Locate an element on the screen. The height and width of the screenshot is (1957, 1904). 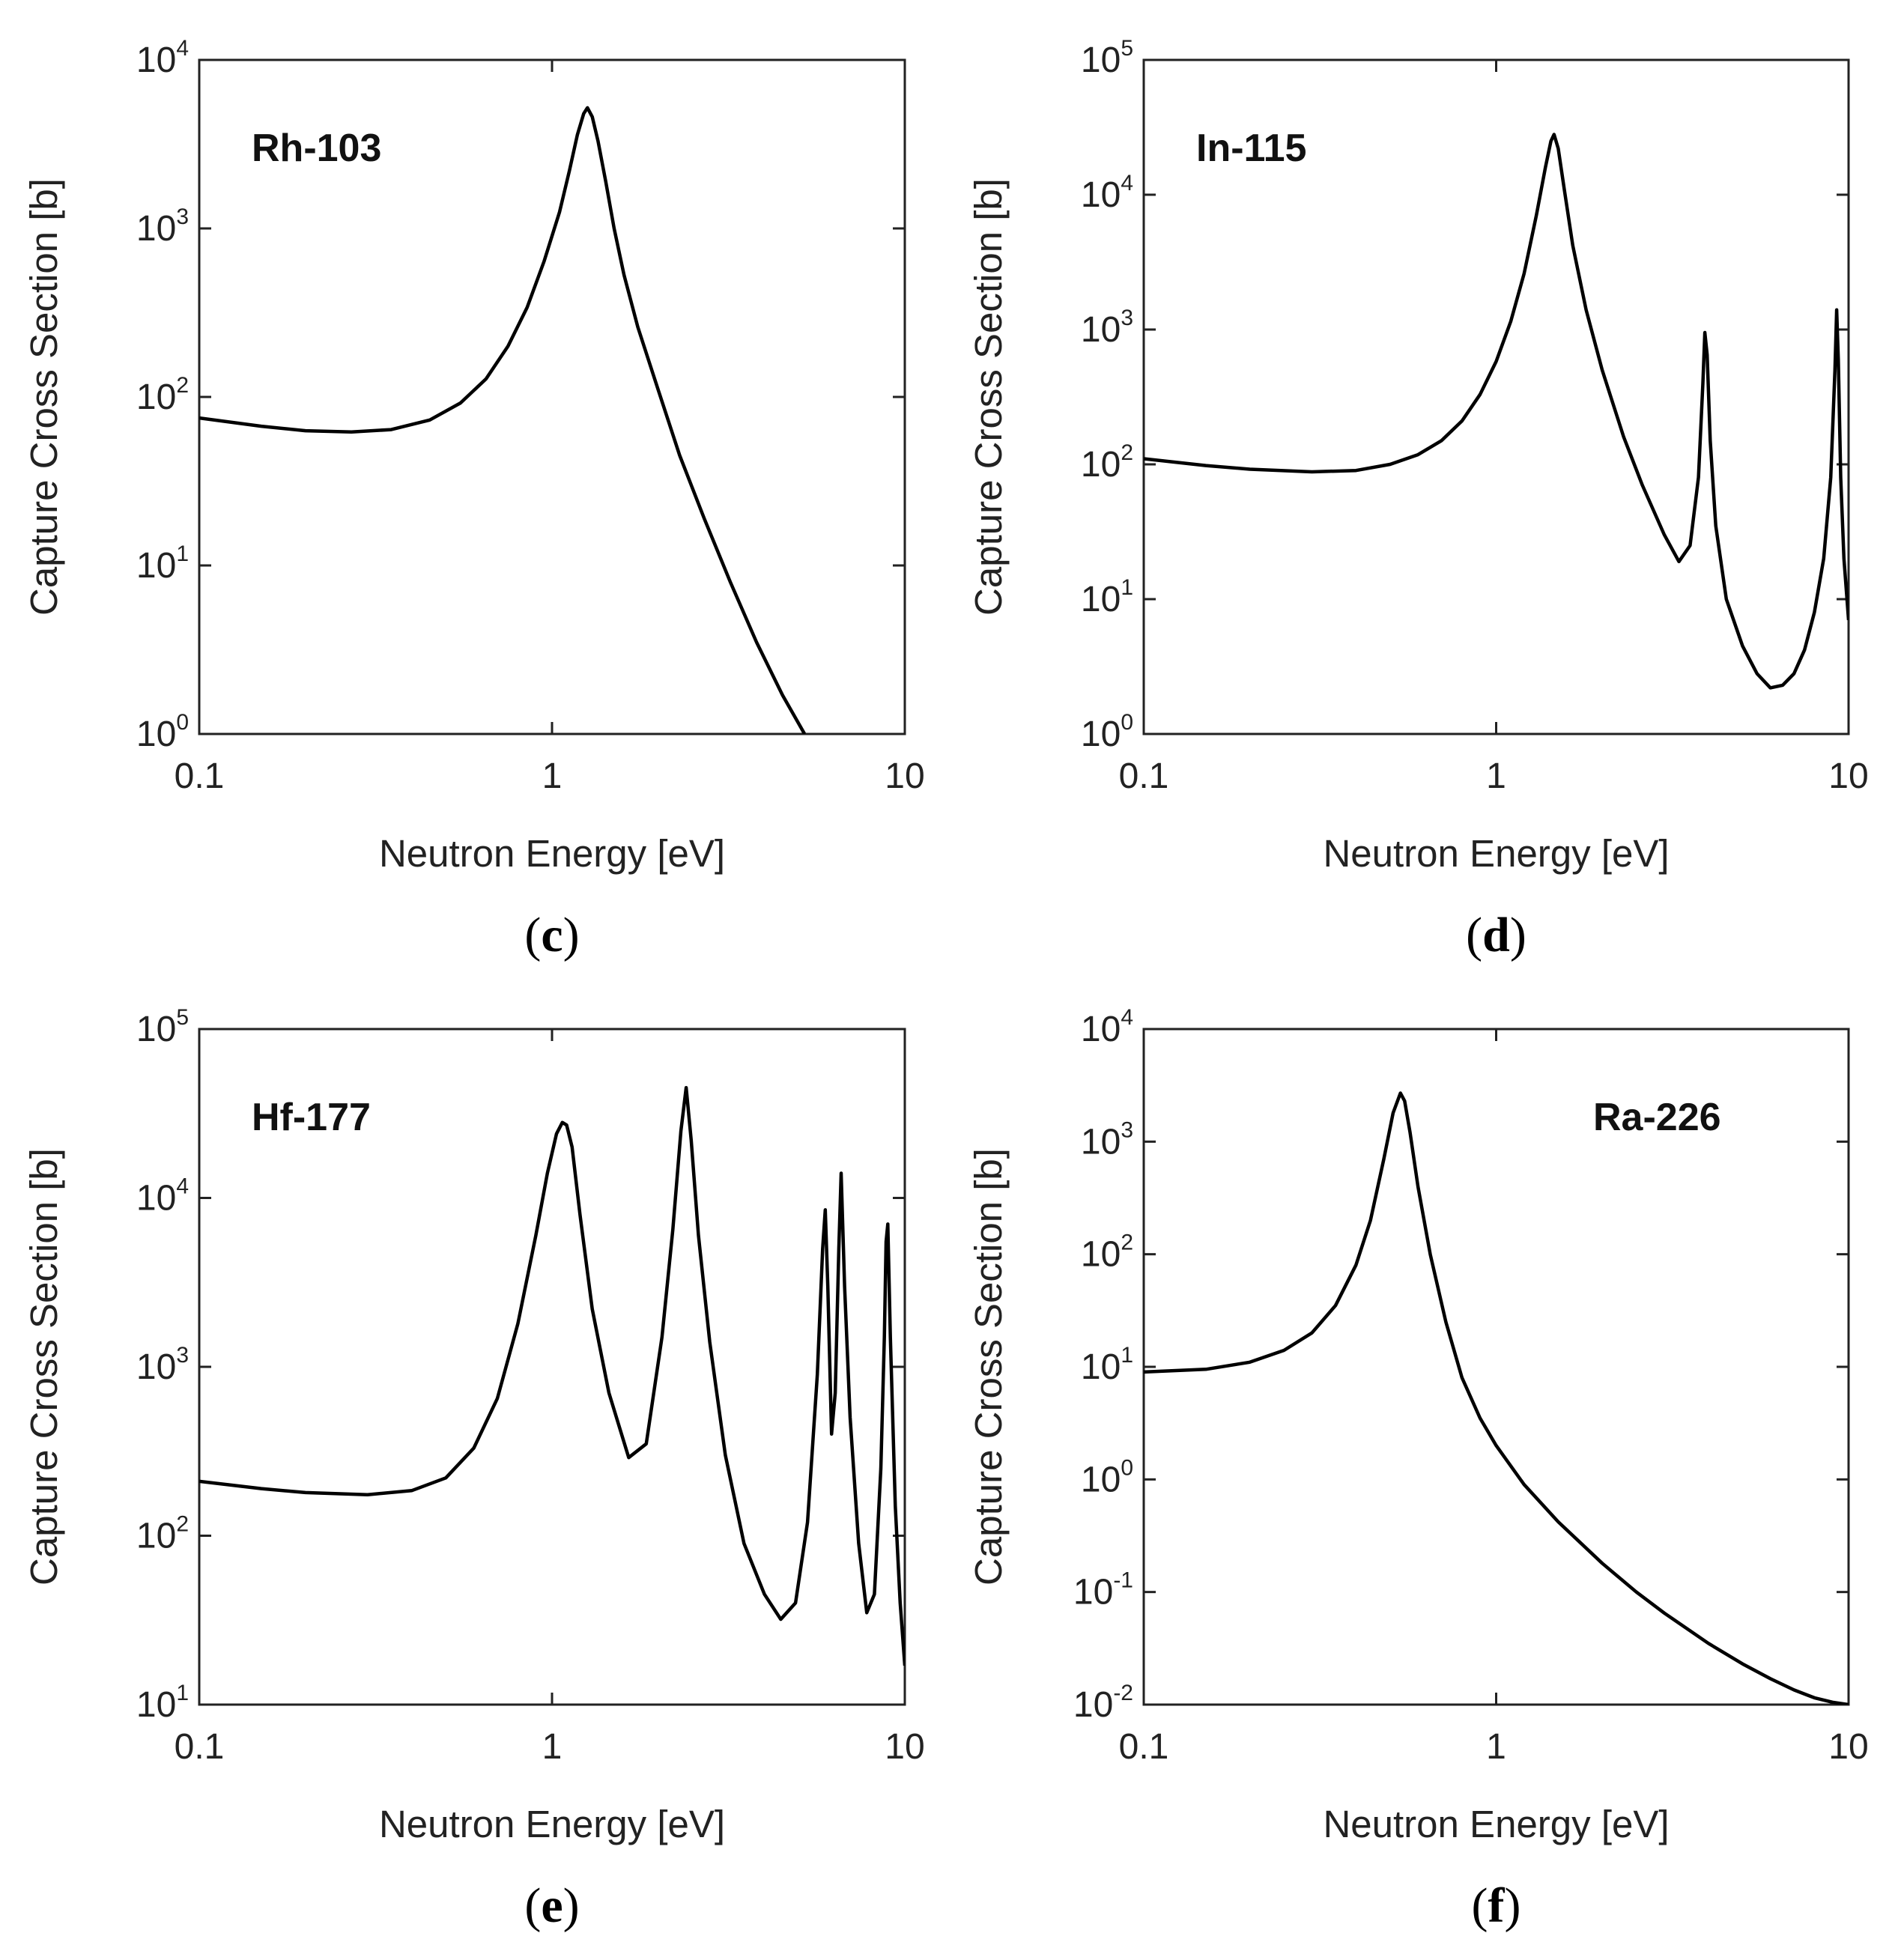
plot-frame is located at coordinates (1496, 1367).